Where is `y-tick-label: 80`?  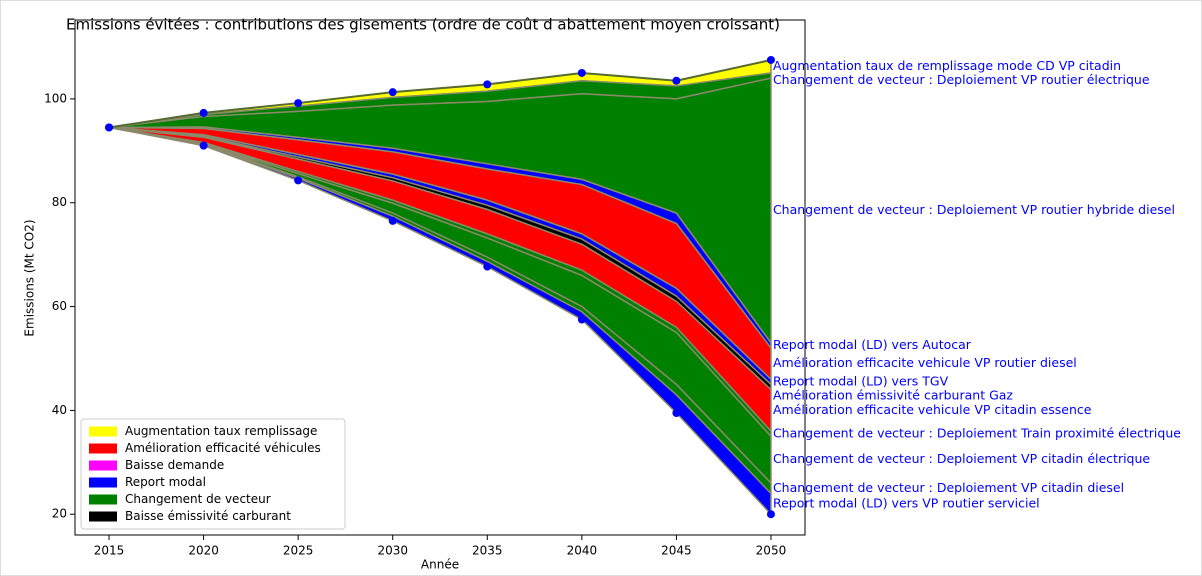 y-tick-label: 80 is located at coordinates (59, 202).